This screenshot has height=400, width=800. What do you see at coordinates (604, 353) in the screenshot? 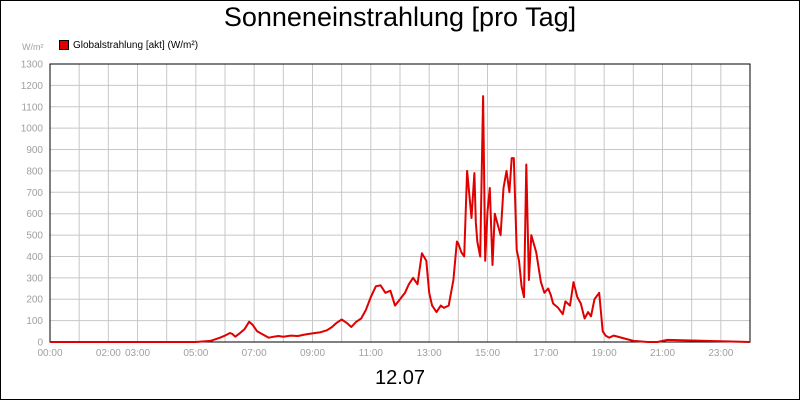
I see `x-tick-label: 19:00` at bounding box center [604, 353].